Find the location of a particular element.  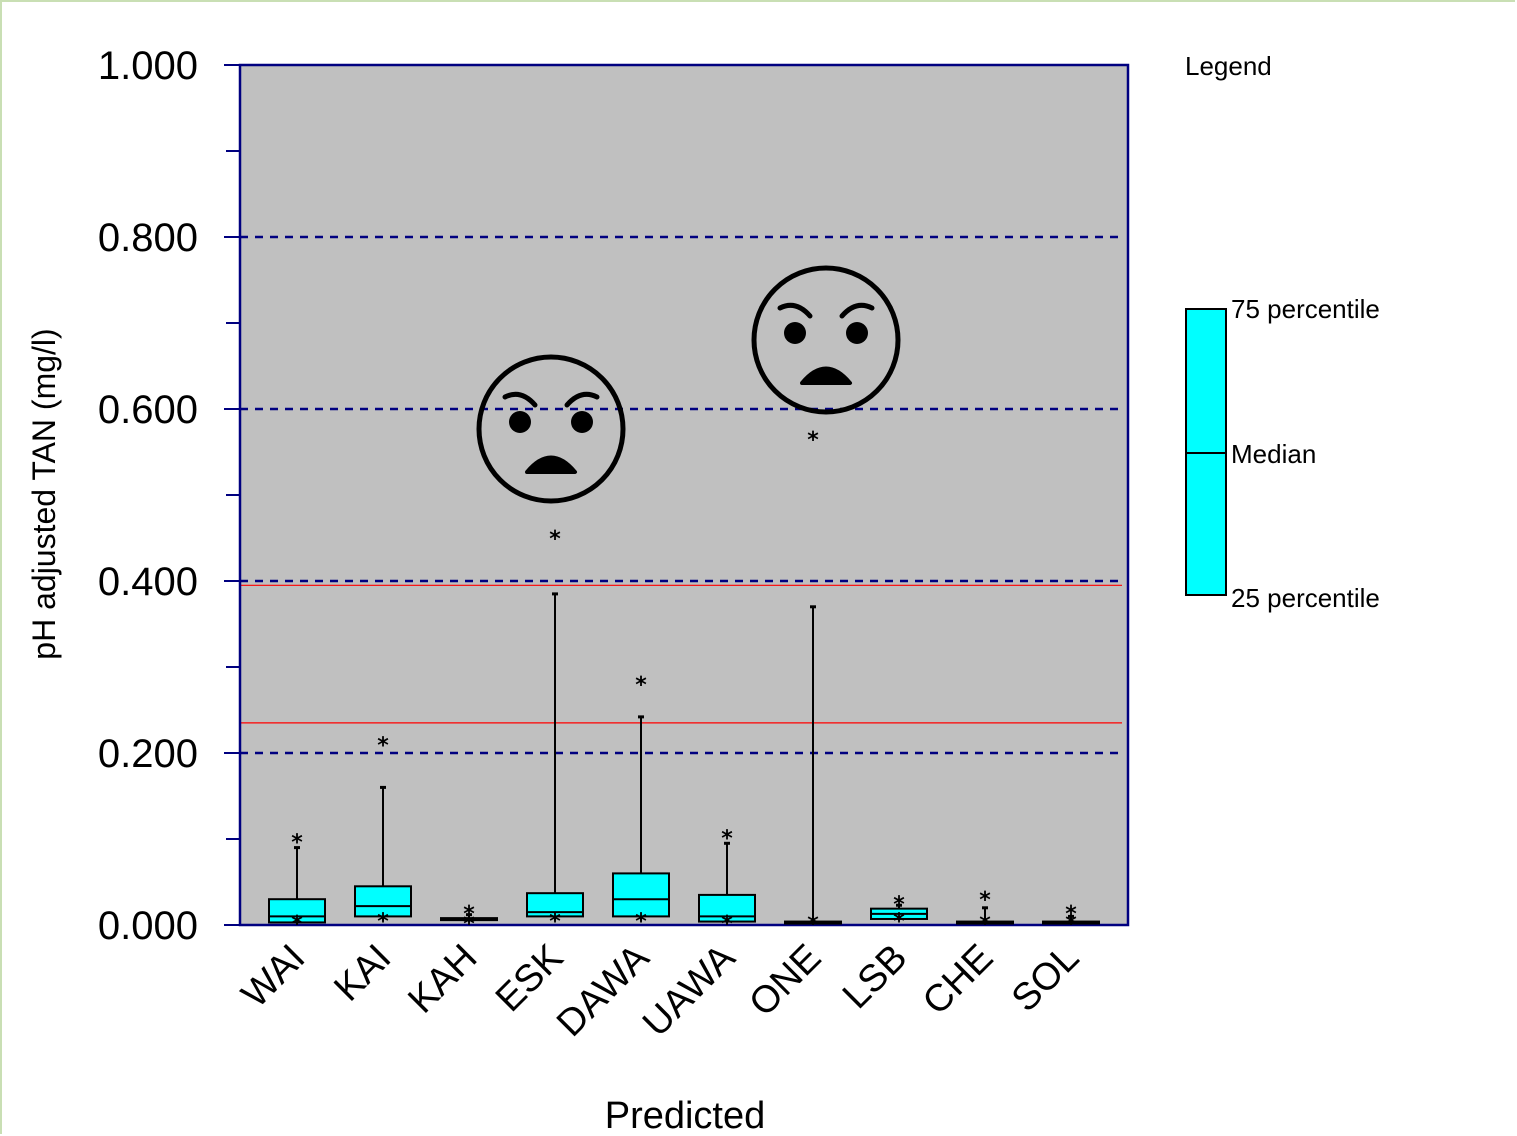

legend-label-75: 75 percentile is located at coordinates (1305, 309).